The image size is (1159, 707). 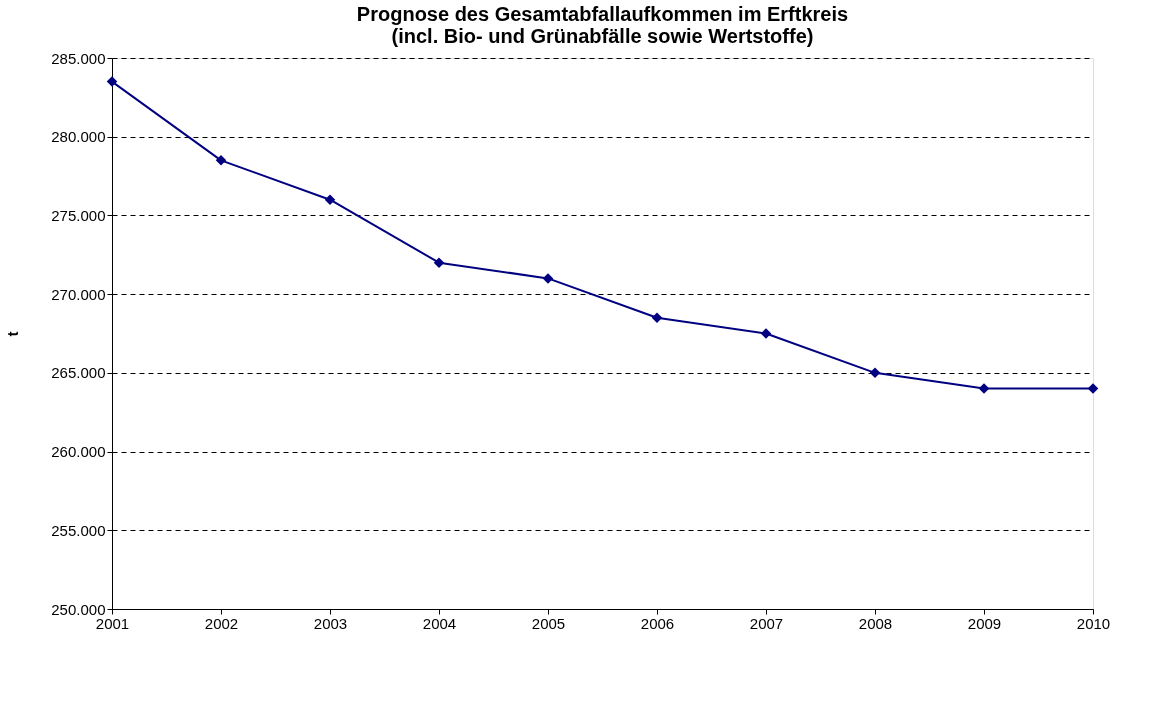 What do you see at coordinates (13, 334) in the screenshot?
I see `y-axis-title: t` at bounding box center [13, 334].